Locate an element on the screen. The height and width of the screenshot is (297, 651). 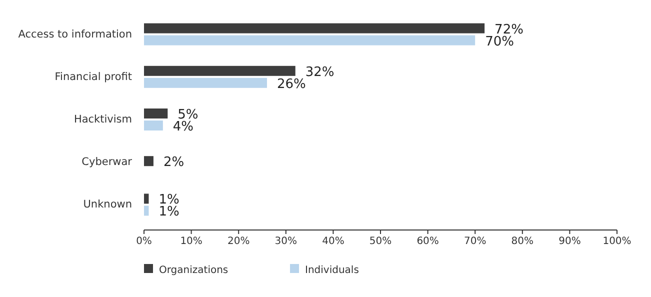
data-label: 4% is located at coordinates (183, 127).